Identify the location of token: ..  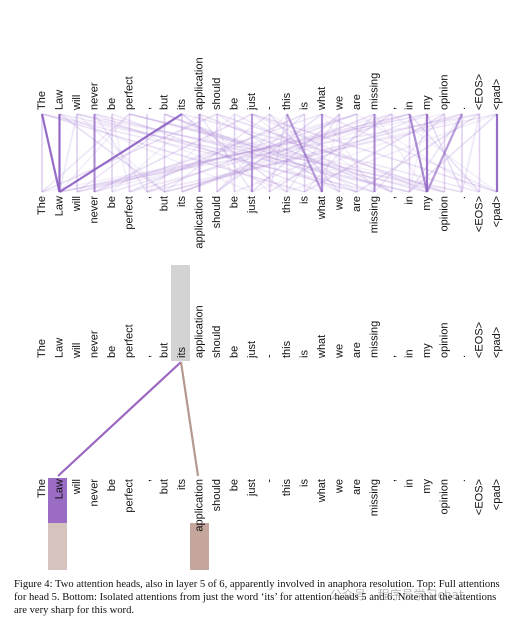
(462, 197).